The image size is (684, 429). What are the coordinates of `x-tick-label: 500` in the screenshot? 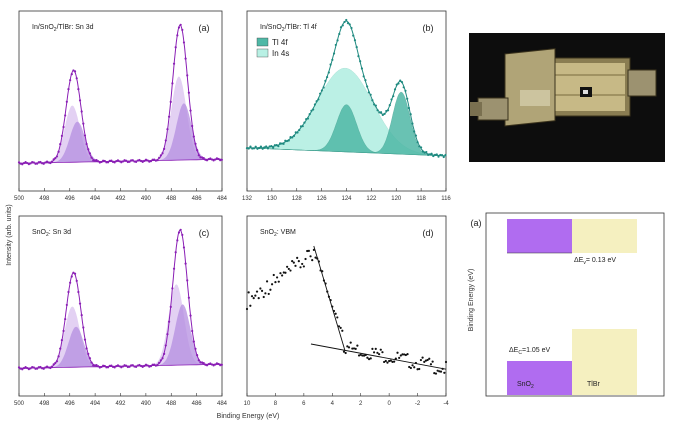 It's located at (19, 199).